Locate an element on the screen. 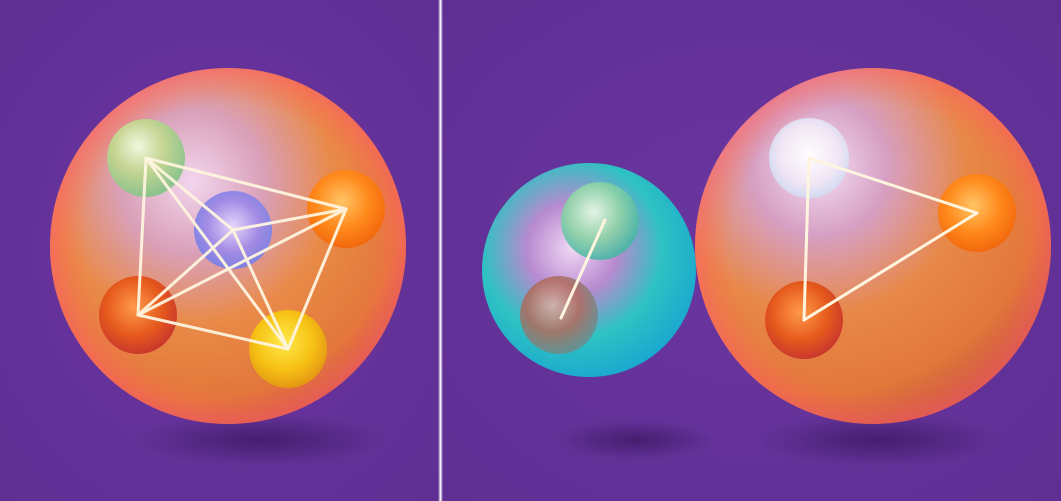  inner-sphere-green is located at coordinates (600, 221).